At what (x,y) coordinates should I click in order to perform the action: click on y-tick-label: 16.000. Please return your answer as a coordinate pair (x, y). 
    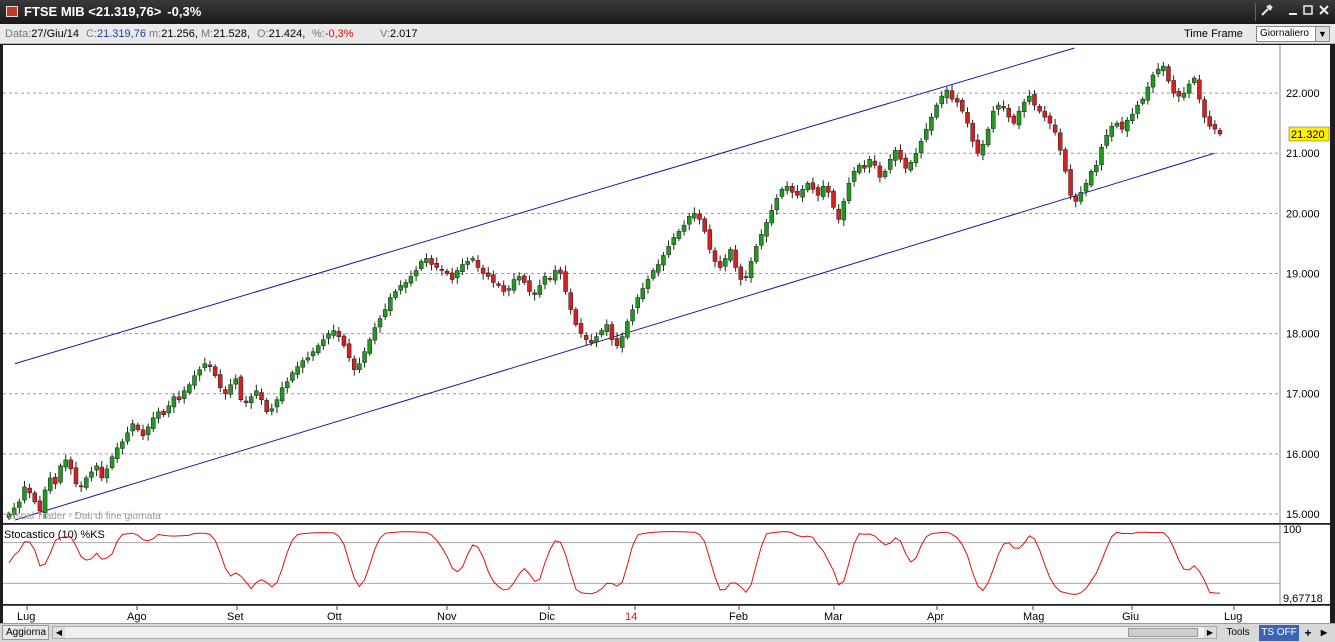
    Looking at the image, I should click on (1303, 455).